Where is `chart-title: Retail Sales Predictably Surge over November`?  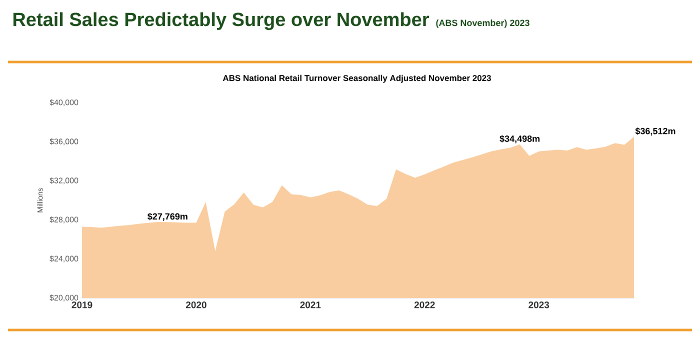 chart-title: Retail Sales Predictably Surge over November is located at coordinates (221, 21).